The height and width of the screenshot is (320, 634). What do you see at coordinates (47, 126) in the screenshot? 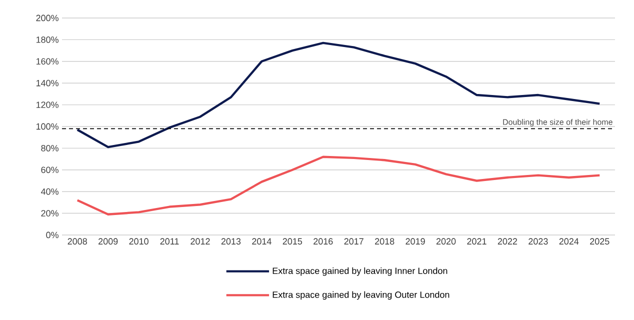
I see `y-tick-label: 100%` at bounding box center [47, 126].